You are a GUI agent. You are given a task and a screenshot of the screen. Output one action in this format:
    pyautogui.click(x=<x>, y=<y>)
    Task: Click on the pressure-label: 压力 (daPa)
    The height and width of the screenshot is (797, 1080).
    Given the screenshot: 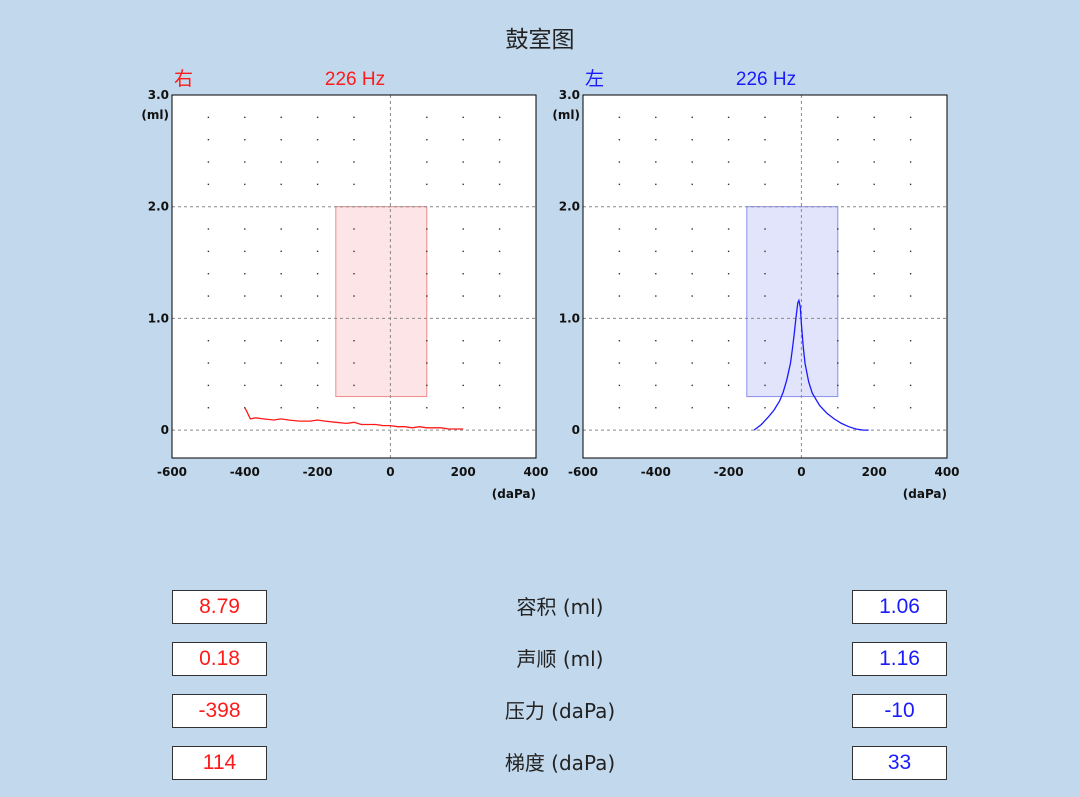 What is the action you would take?
    pyautogui.click(x=560, y=711)
    